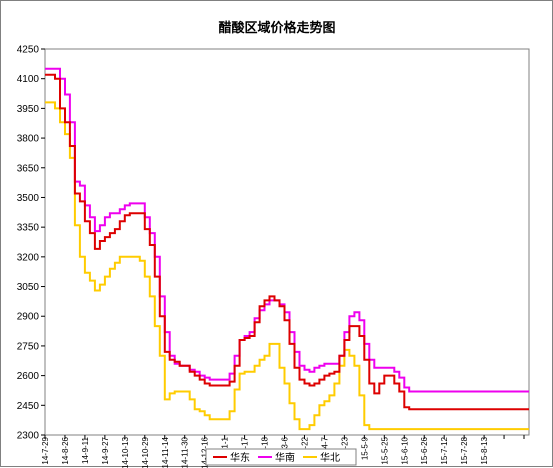 The height and width of the screenshot is (468, 553). Describe the element at coordinates (28, 346) in the screenshot. I see `y-tick-label: 2750` at that location.